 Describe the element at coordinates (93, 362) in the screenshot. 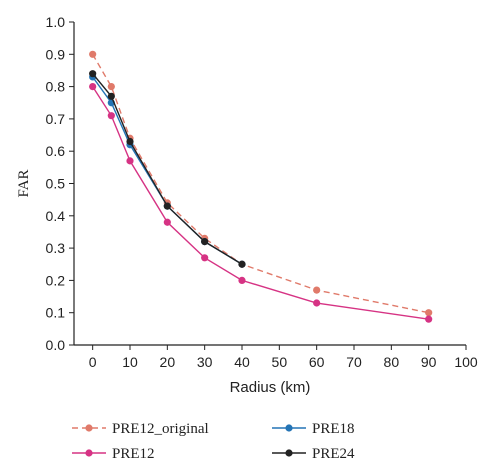

I see `x-tick-label: 0` at that location.